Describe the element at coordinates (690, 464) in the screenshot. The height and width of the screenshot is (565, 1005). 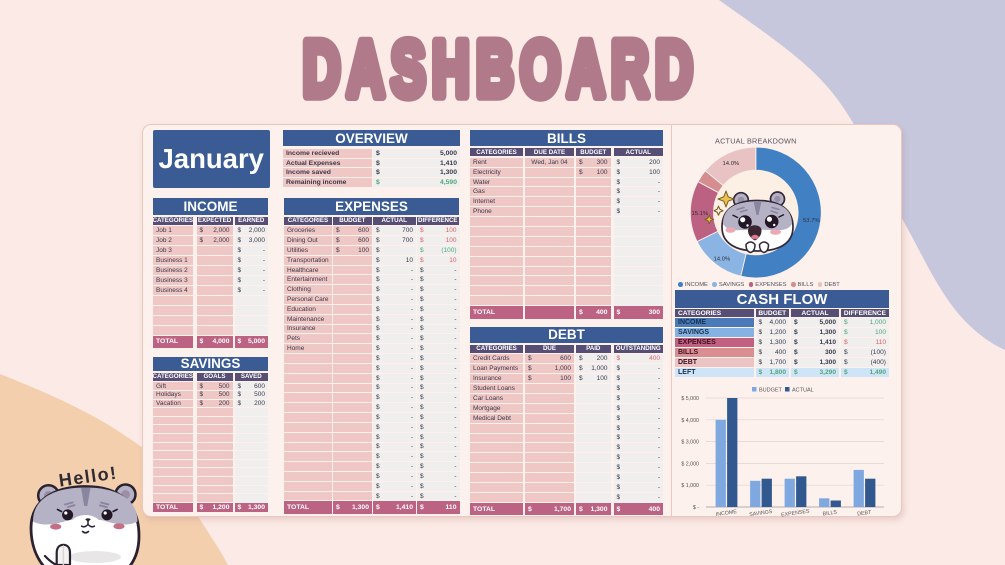
I see `svg-text: $ 2,000` at that location.